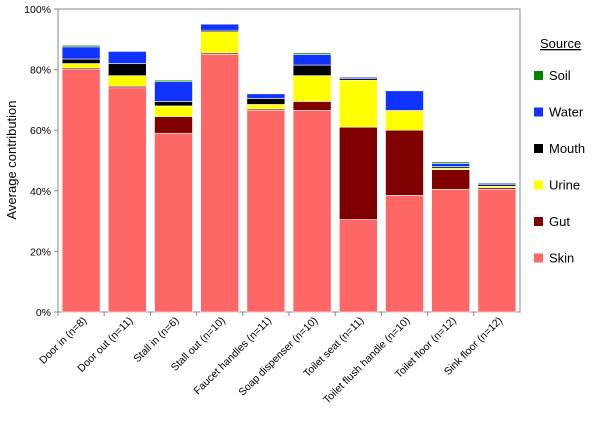 The width and height of the screenshot is (600, 426). Describe the element at coordinates (40, 192) in the screenshot. I see `y-tick-label: 40%` at that location.